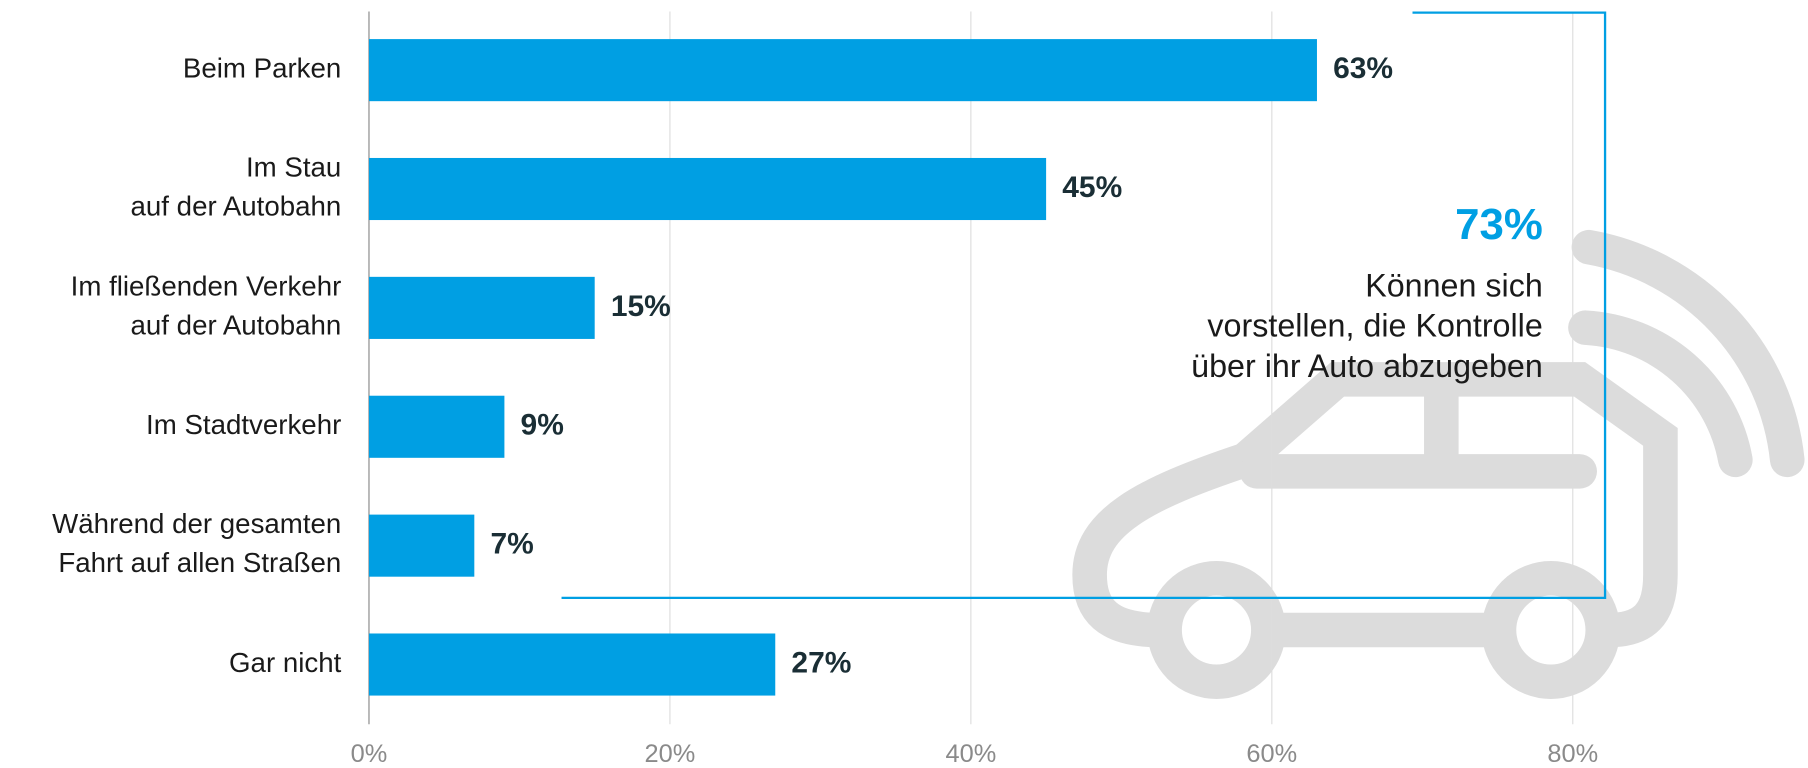 This screenshot has height=768, width=1808. I want to click on x-tick-label: 20%, so click(670, 754).